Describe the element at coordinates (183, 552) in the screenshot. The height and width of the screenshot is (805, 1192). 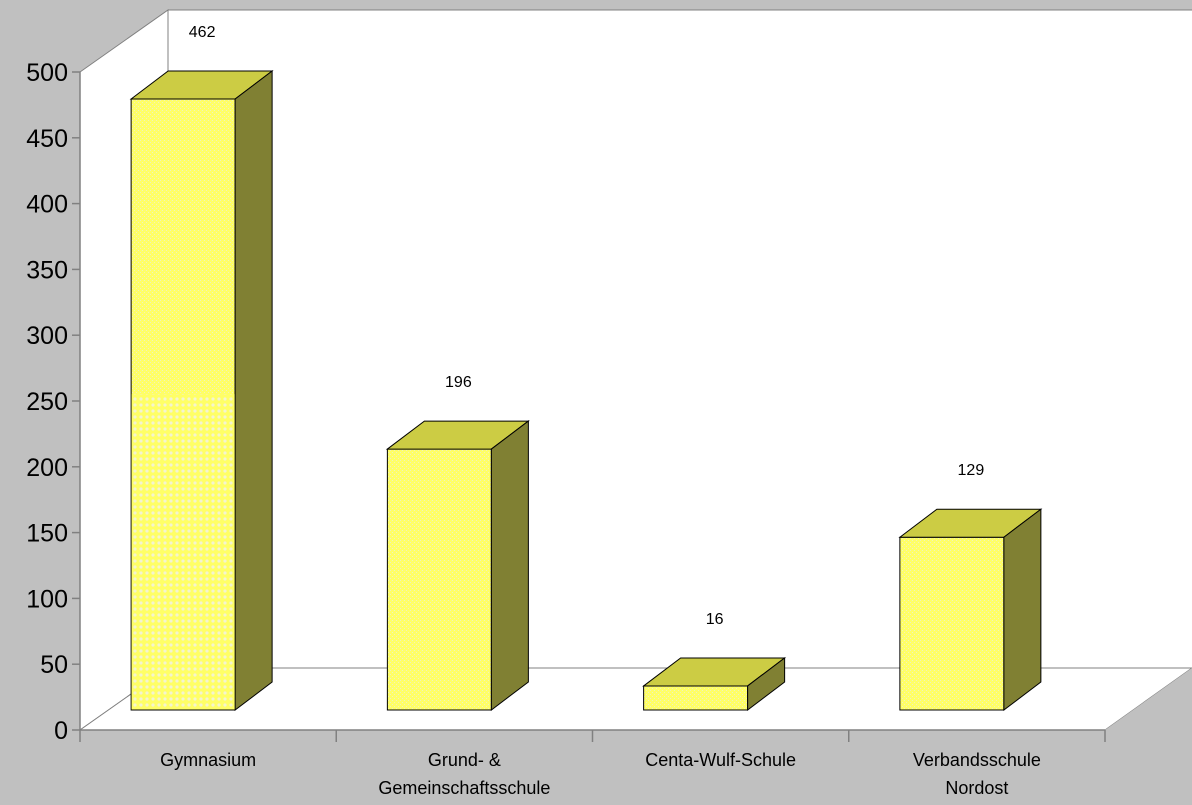
I see `bar-pattern-band` at that location.